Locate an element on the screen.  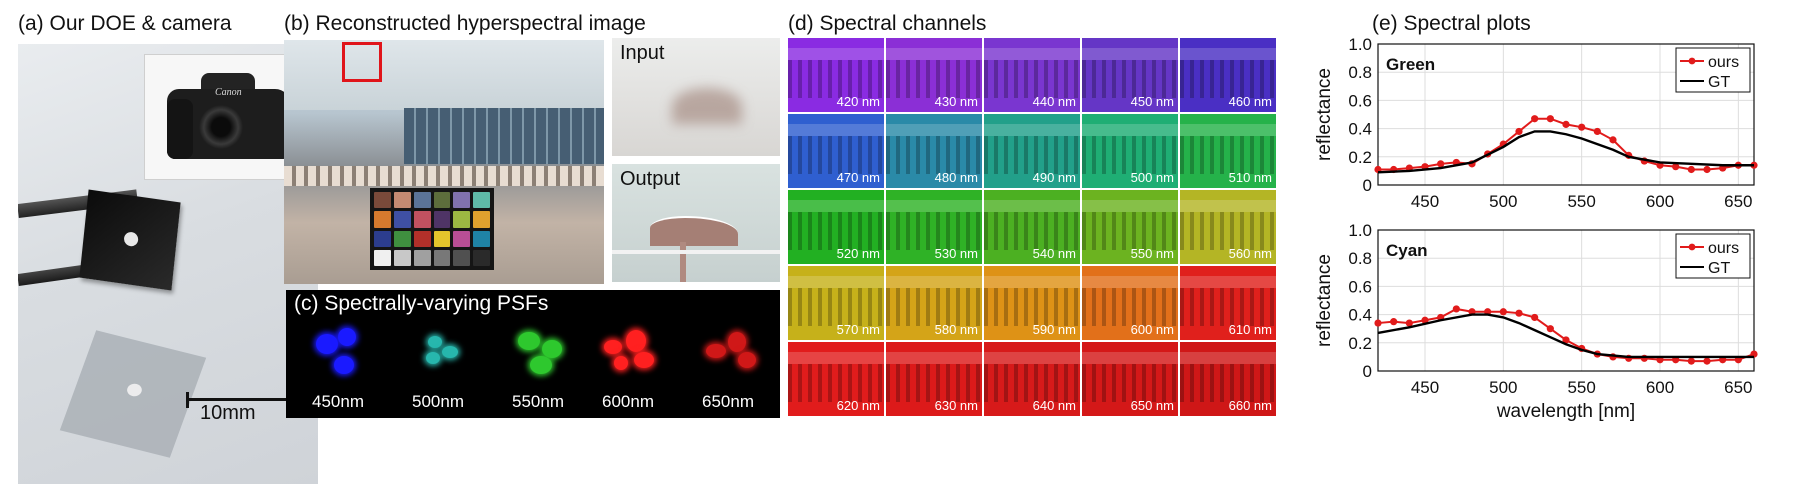
spectral-channel-tile: 470 nm is located at coordinates (836, 151).